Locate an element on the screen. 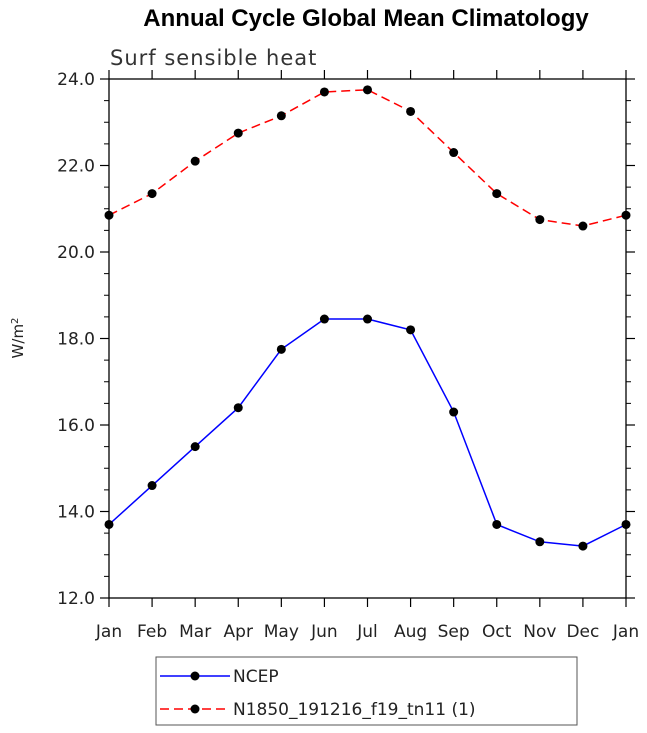 This screenshot has width=647, height=733. x-tick-label: Jun is located at coordinates (324, 632).